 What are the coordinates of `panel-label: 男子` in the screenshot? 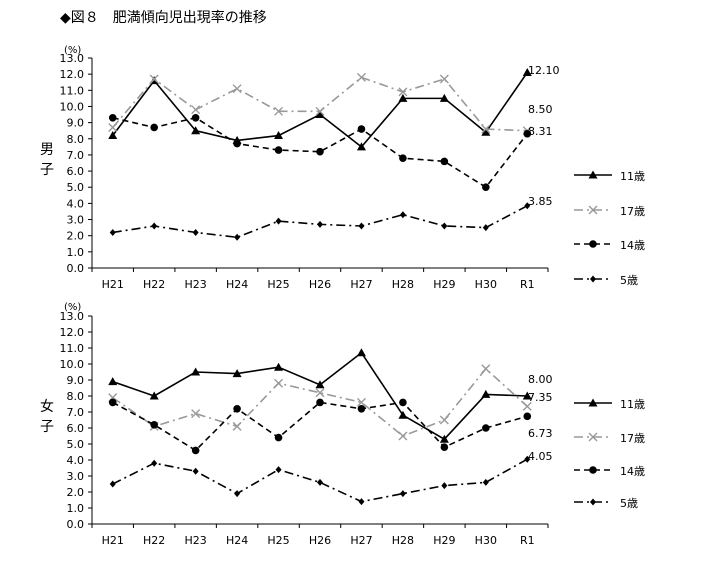 It's located at (47, 160).